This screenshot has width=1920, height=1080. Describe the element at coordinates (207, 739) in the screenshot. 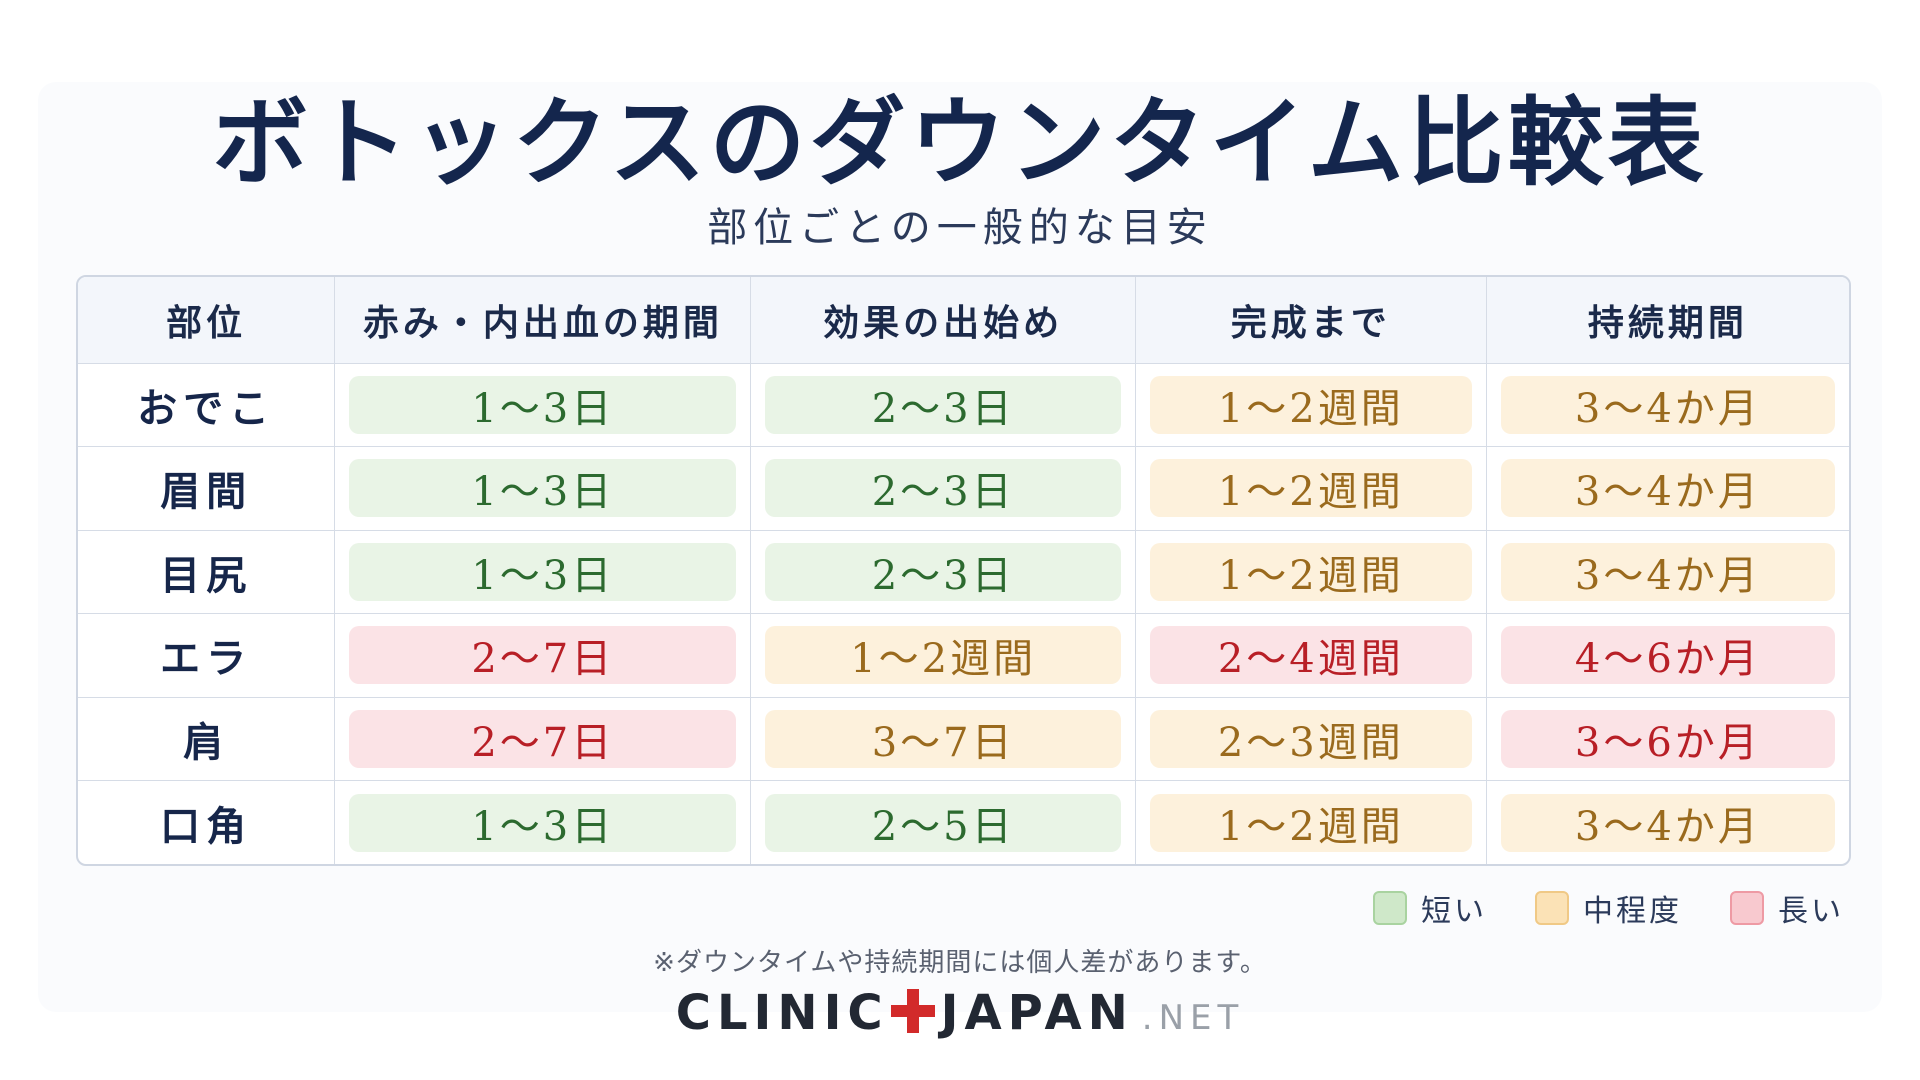

I see `row-part-label: 肩` at that location.